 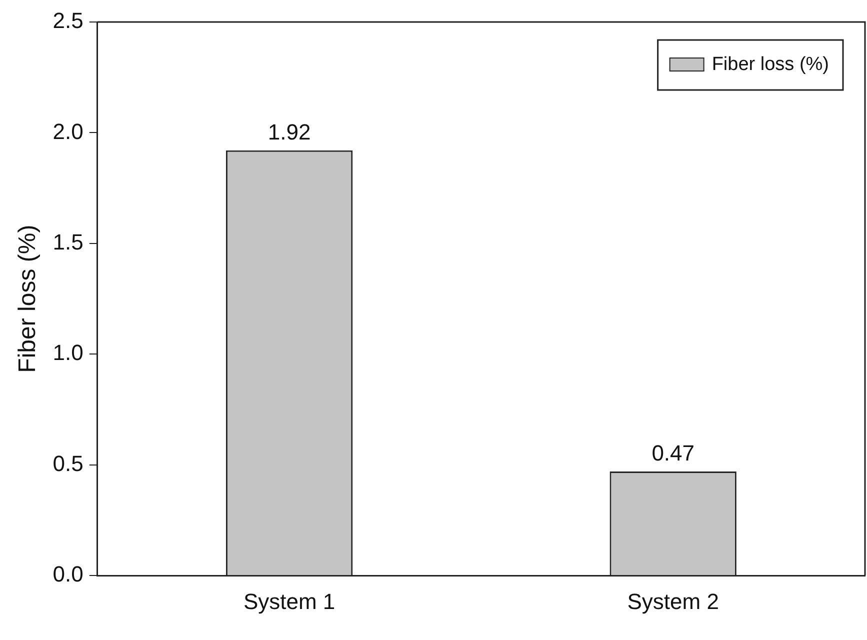 What do you see at coordinates (68, 21) in the screenshot?
I see `y-tick-label: 2.5` at bounding box center [68, 21].